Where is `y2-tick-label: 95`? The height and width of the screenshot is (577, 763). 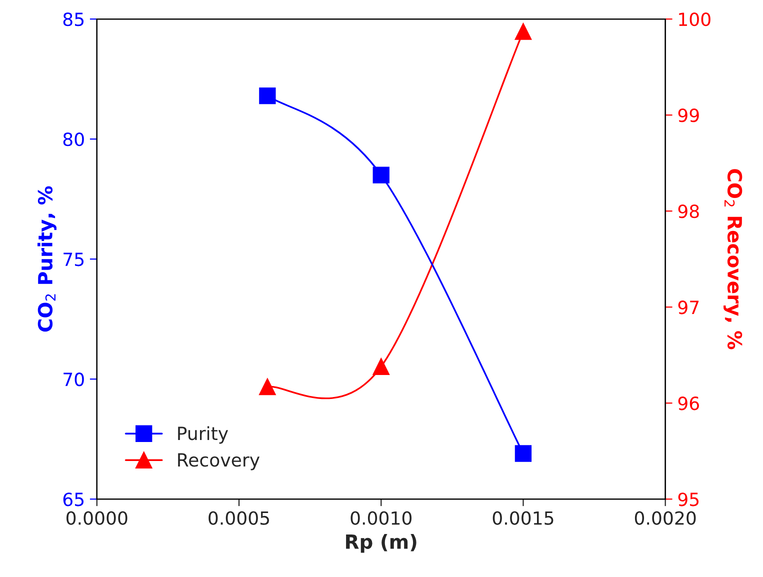 y2-tick-label: 95 is located at coordinates (688, 499).